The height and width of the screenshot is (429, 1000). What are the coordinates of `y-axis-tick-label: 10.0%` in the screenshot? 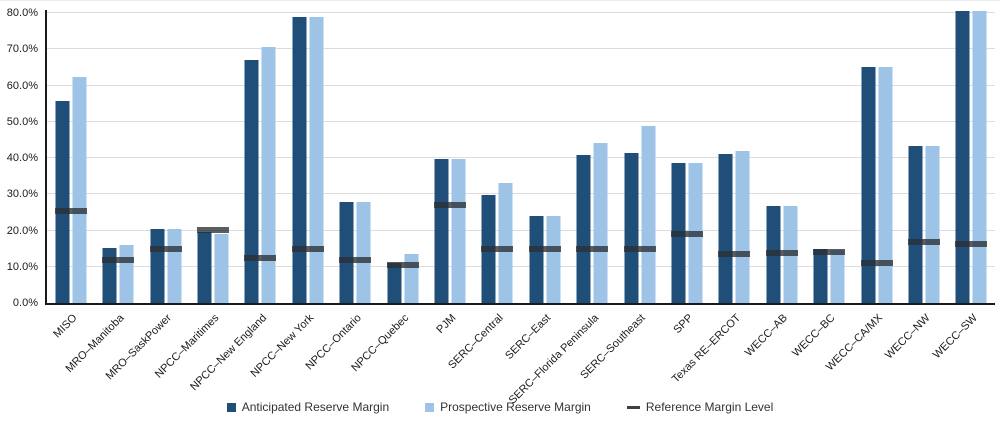 It's located at (22, 266).